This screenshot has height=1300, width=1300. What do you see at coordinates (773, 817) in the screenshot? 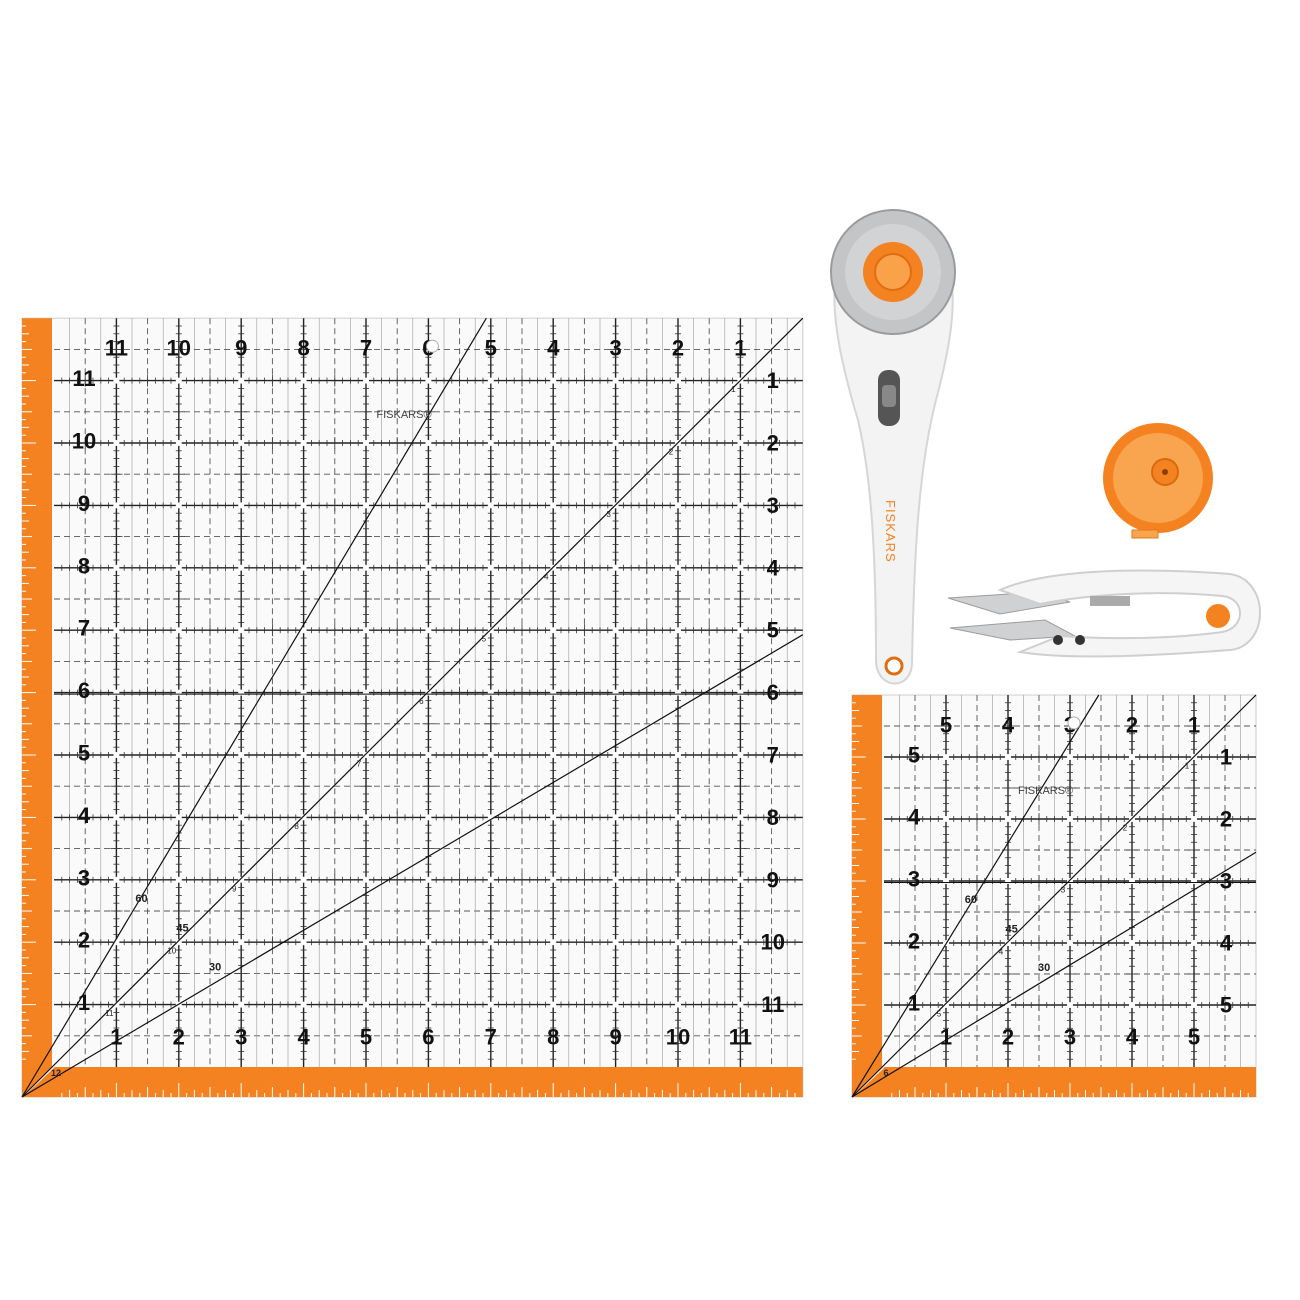
I see `right-label: 8` at bounding box center [773, 817].